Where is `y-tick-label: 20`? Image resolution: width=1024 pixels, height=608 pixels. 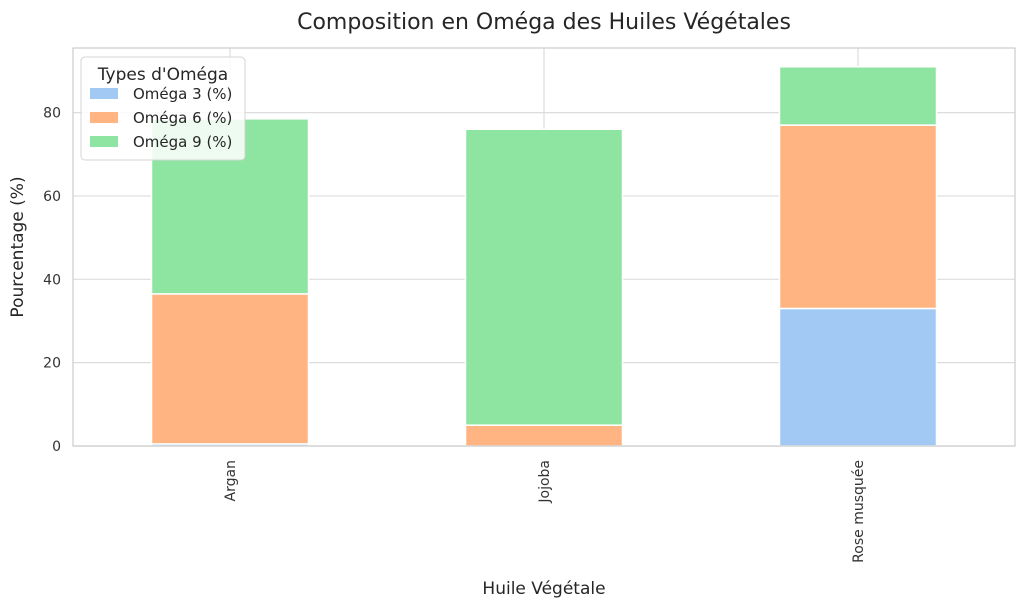 y-tick-label: 20 is located at coordinates (52, 364).